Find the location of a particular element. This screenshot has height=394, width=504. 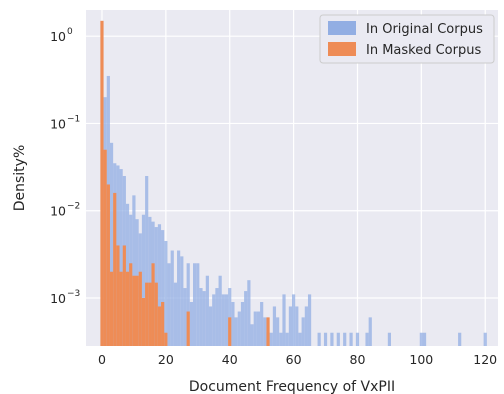

x-tick-label: 20 is located at coordinates (166, 359).